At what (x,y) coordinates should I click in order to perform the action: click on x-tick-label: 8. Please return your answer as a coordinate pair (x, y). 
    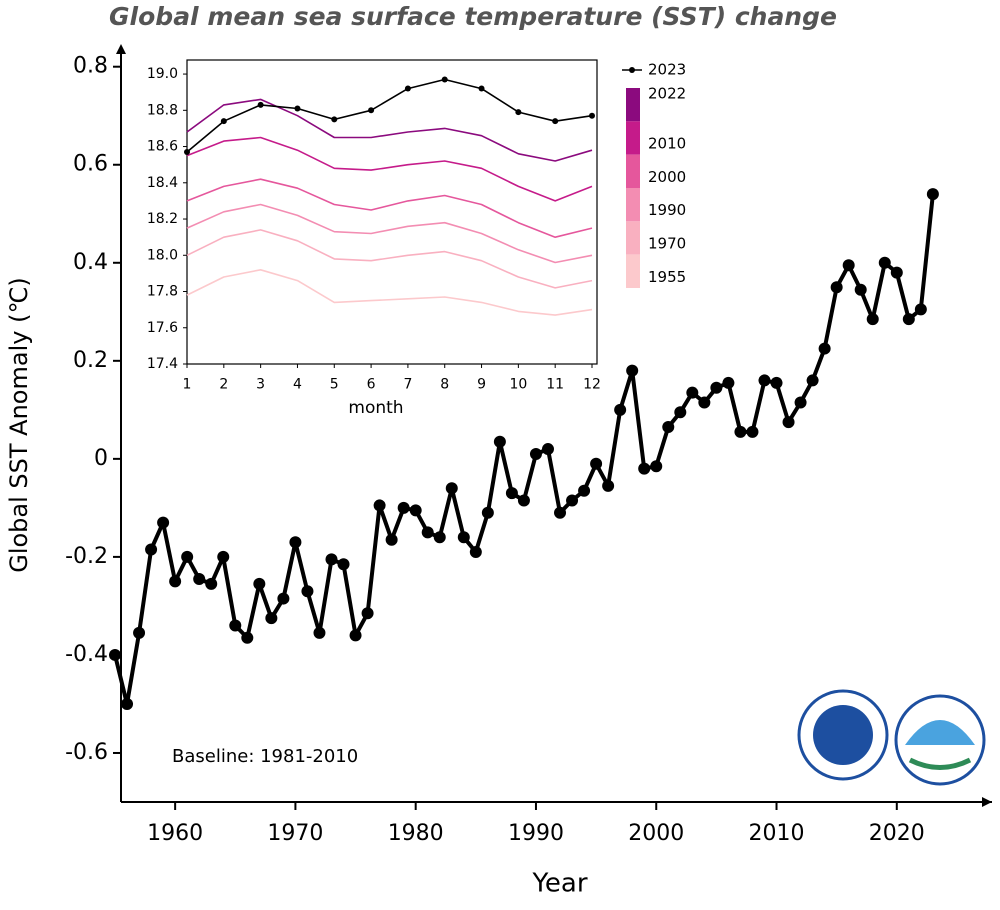
    Looking at the image, I should click on (444, 385).